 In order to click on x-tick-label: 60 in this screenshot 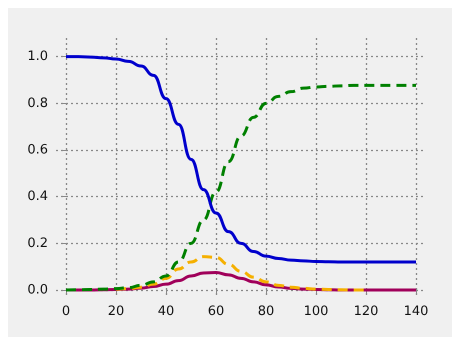, I will do `click(216, 311)`.